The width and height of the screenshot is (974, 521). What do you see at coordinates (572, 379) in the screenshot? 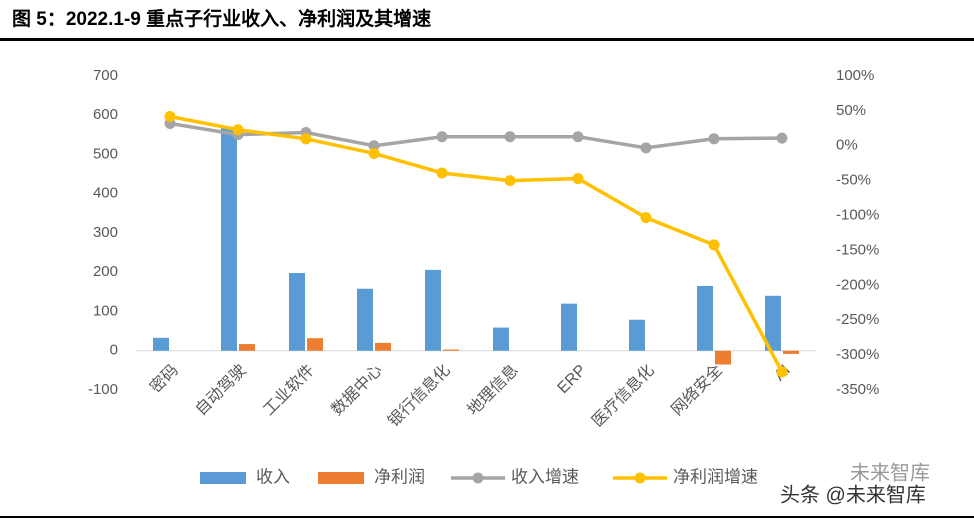
I see `x-tick-label: ERP` at bounding box center [572, 379].